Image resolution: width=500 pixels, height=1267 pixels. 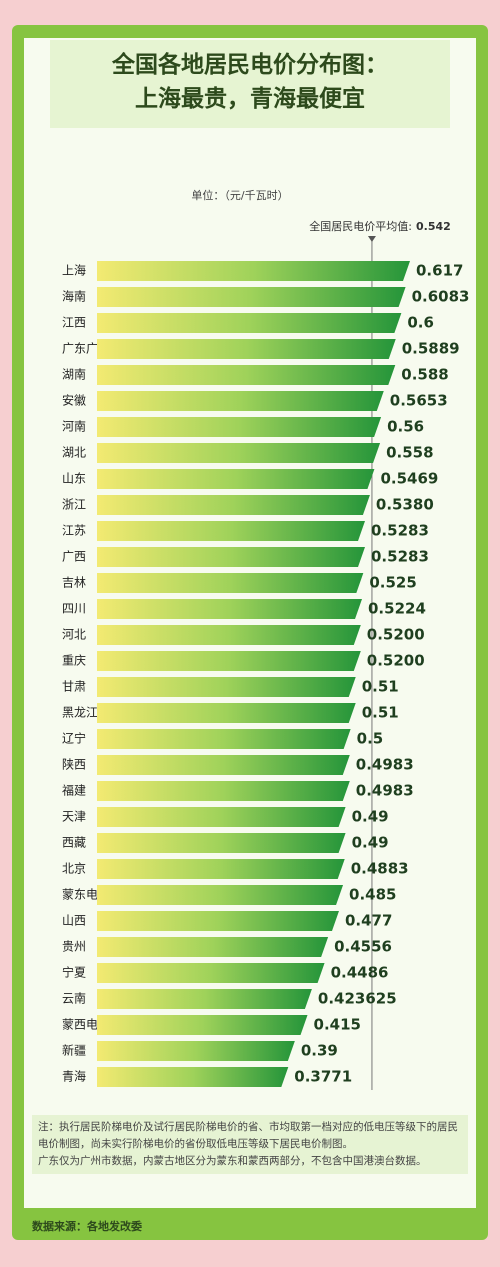 What do you see at coordinates (232, 1161) in the screenshot?
I see `note-line: 广东仅为广州市数据，内蒙古地区分为蒙东和蒙西两部分，不包含中国港澳台数据。` at bounding box center [232, 1161].